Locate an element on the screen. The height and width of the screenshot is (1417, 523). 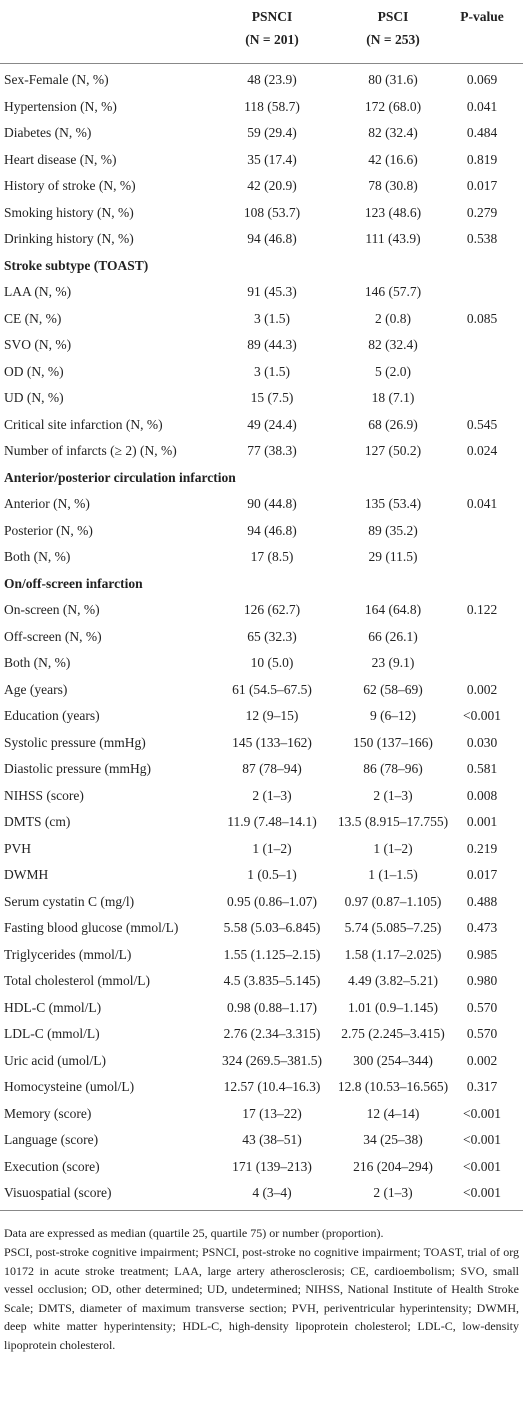
row-label: Execution (score) is located at coordinates (52, 1166).